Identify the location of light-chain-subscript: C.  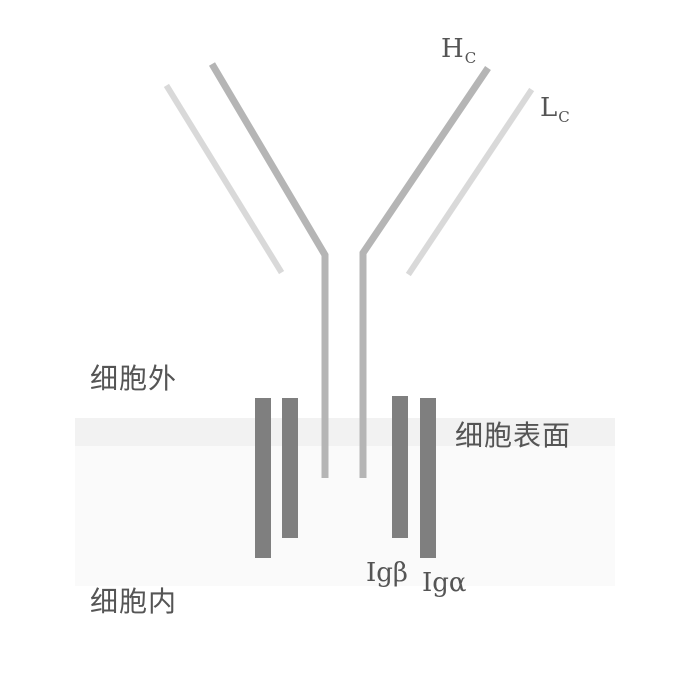
(564, 117).